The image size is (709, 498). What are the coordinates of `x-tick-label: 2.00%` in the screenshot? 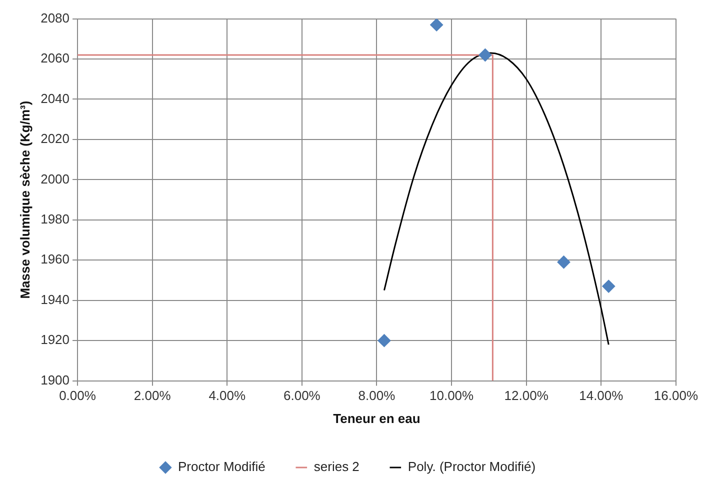 It's located at (153, 396).